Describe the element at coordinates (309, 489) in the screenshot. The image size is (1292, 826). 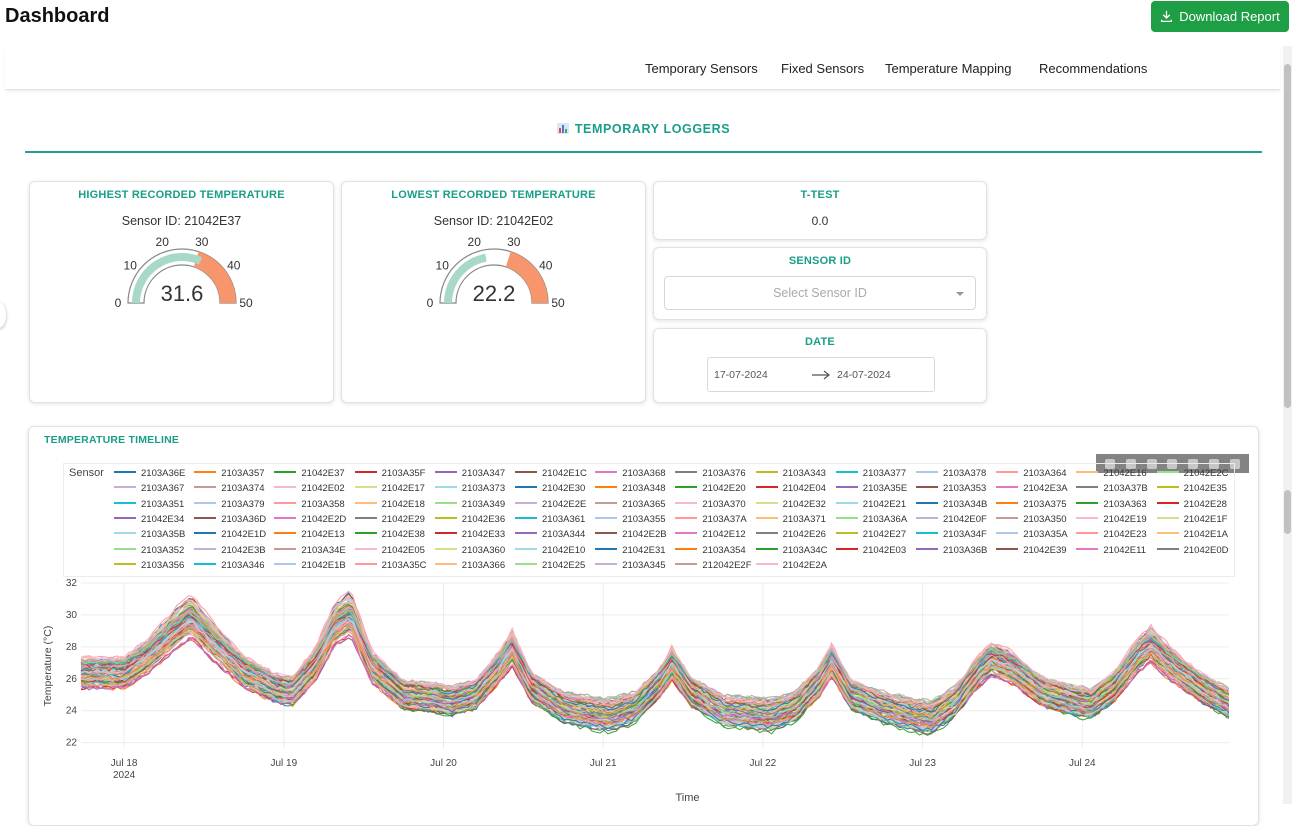
I see `legend-item: 21042E02` at that location.